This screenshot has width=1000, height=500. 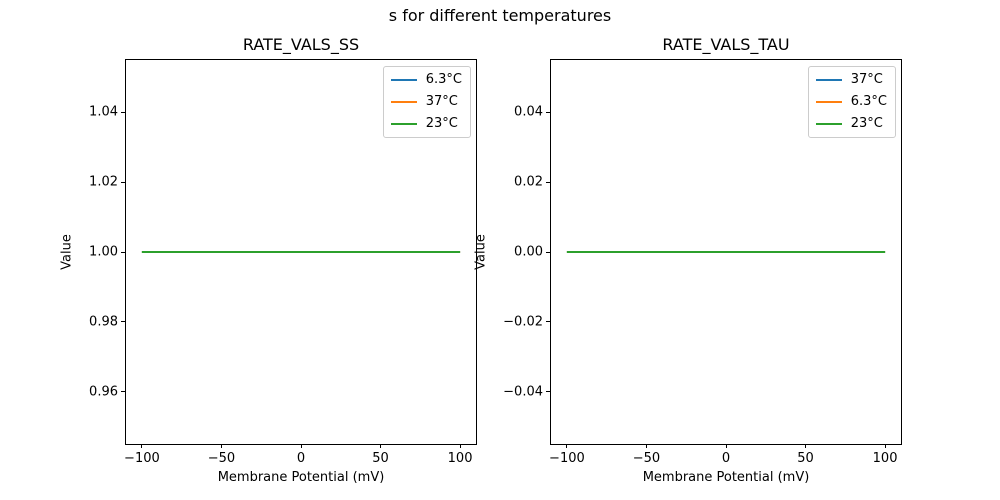 What do you see at coordinates (103, 392) in the screenshot?
I see `y-tick-label: 0.96` at bounding box center [103, 392].